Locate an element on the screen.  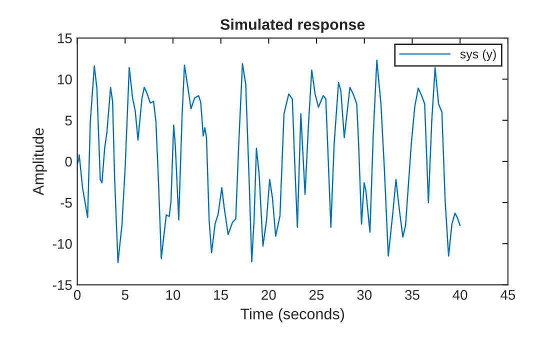
legend-label: sys (y) is located at coordinates (478, 55).